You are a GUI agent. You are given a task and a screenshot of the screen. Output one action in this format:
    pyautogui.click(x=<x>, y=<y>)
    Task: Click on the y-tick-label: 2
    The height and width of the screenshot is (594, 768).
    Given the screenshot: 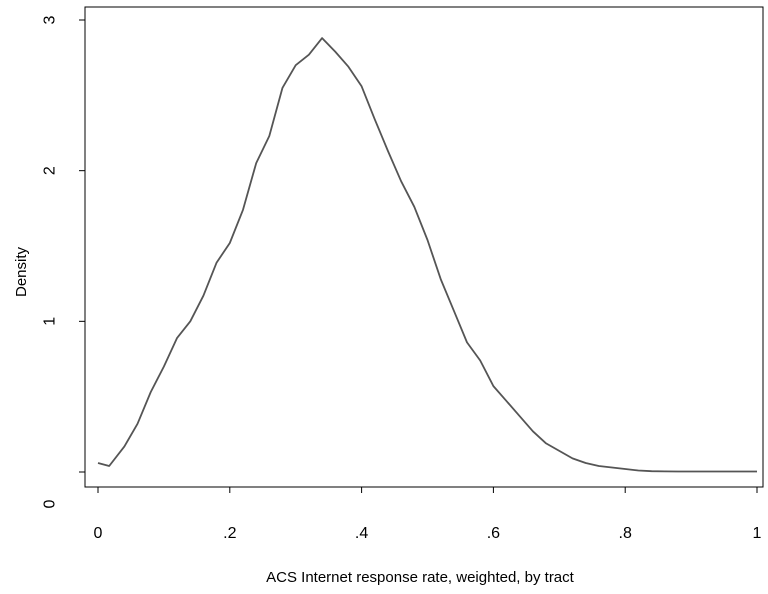 What is the action you would take?
    pyautogui.click(x=50, y=170)
    